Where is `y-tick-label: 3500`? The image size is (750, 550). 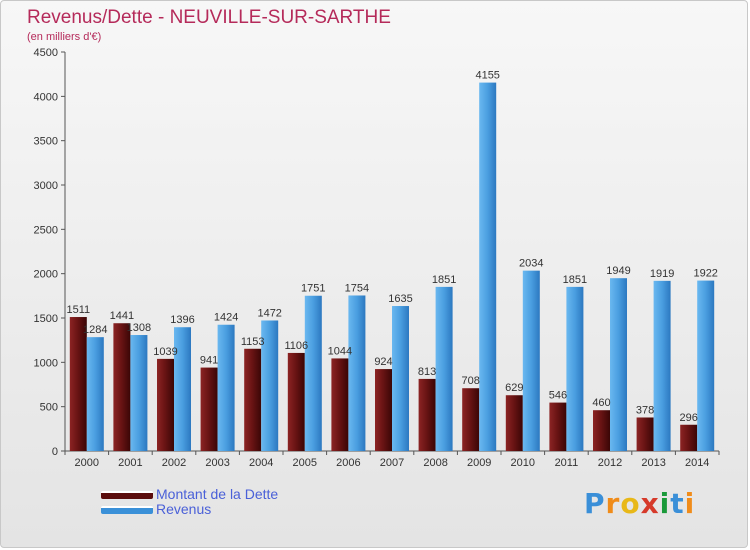 y-tick-label: 3500 is located at coordinates (46, 142).